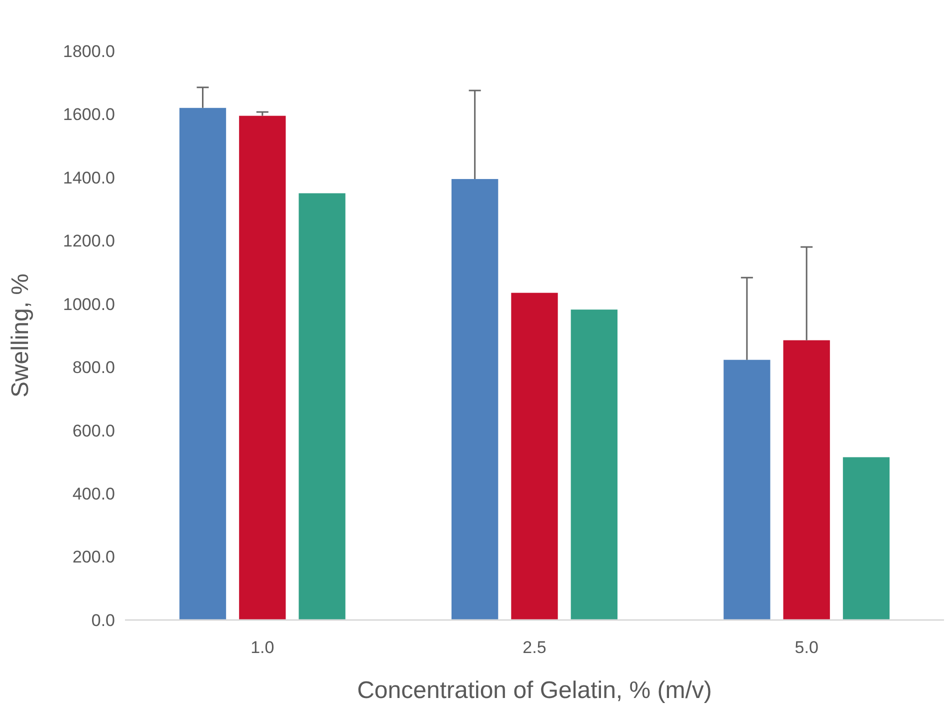 Image resolution: width=949 pixels, height=712 pixels. Describe the element at coordinates (262, 647) in the screenshot. I see `x-tick-label: 1.0` at that location.